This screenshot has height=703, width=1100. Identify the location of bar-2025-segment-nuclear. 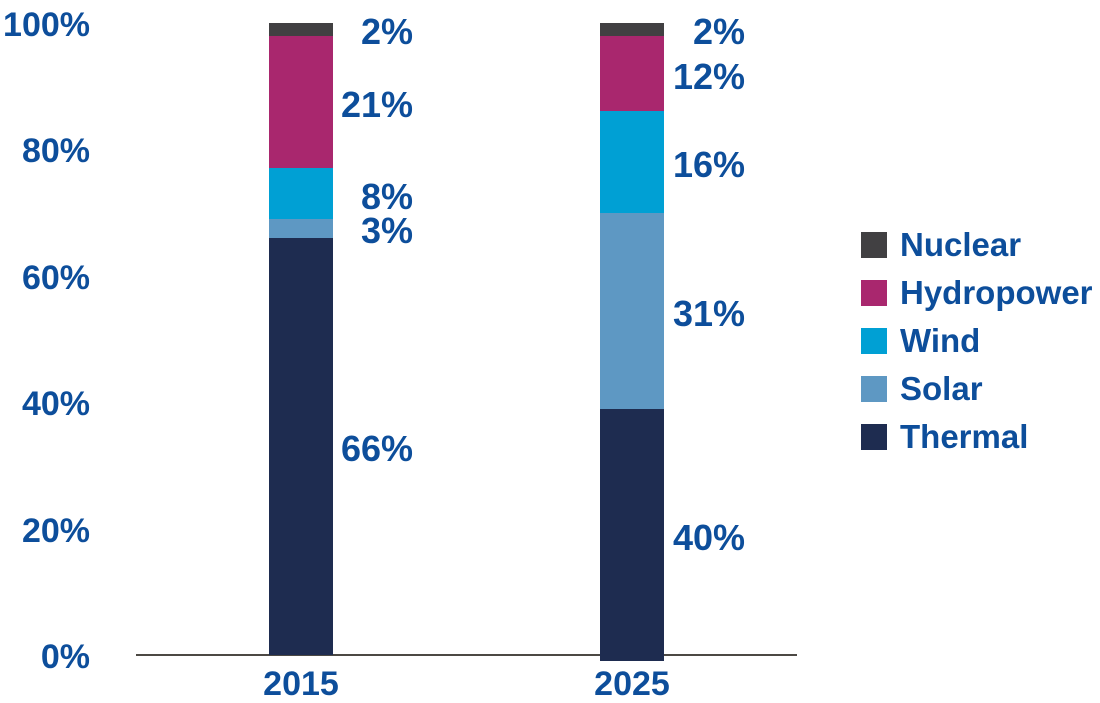
(632, 29).